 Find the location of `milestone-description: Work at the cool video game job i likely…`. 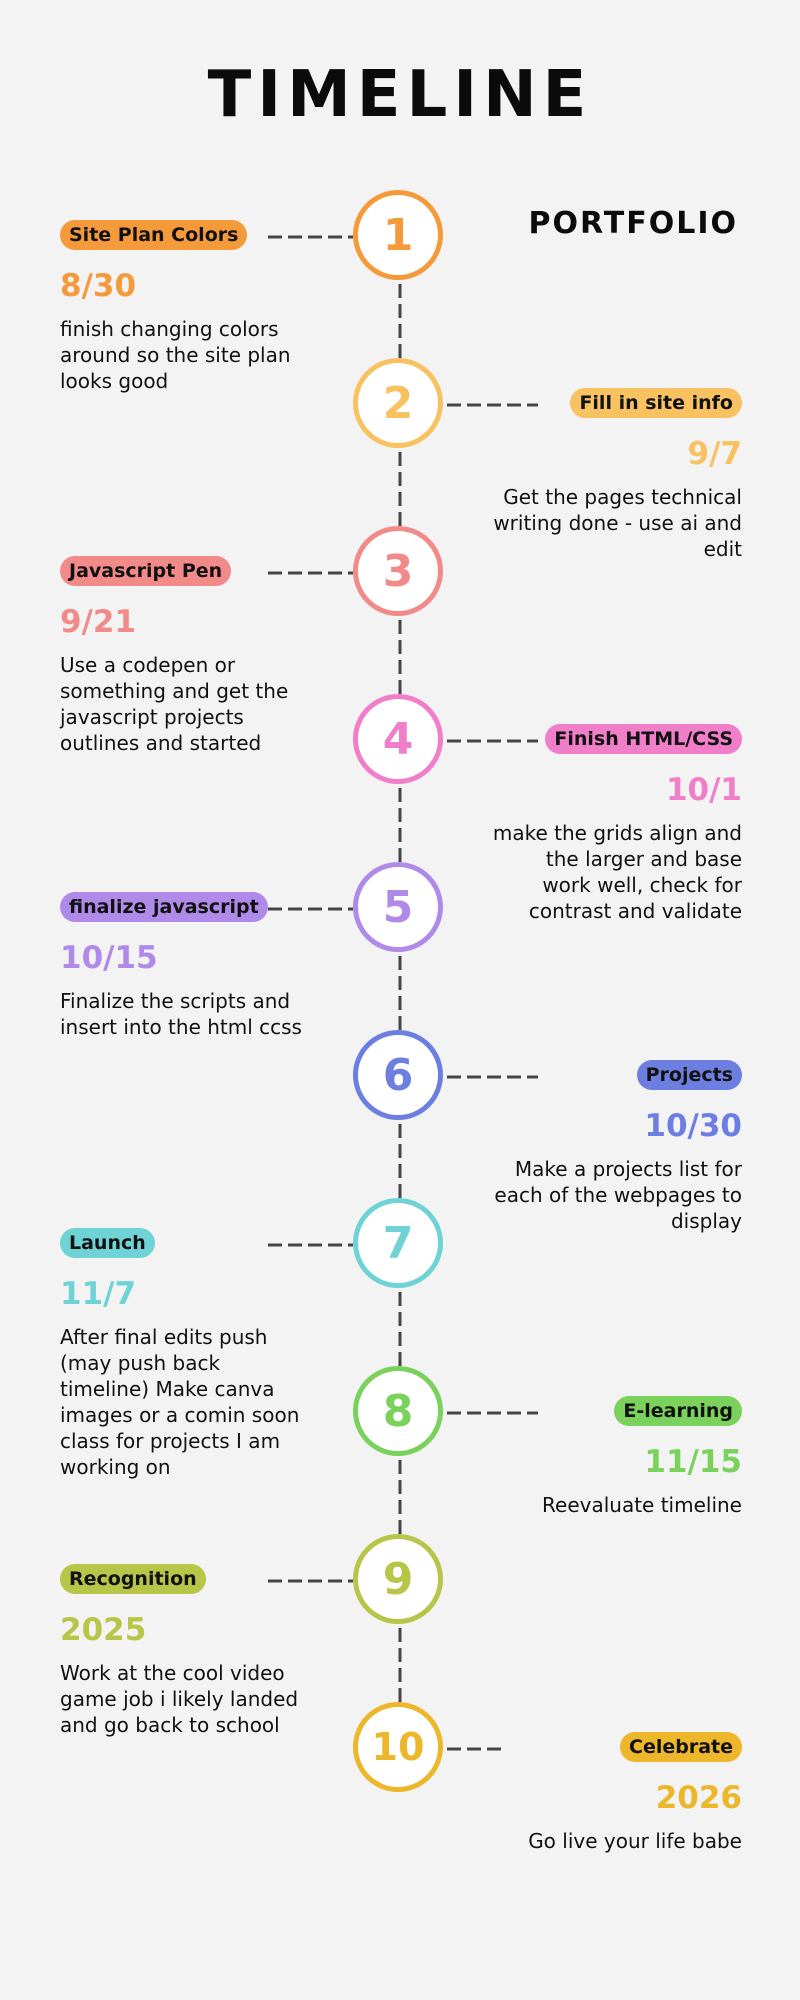

milestone-description: Work at the cool video game job i likely… is located at coordinates (179, 1699).